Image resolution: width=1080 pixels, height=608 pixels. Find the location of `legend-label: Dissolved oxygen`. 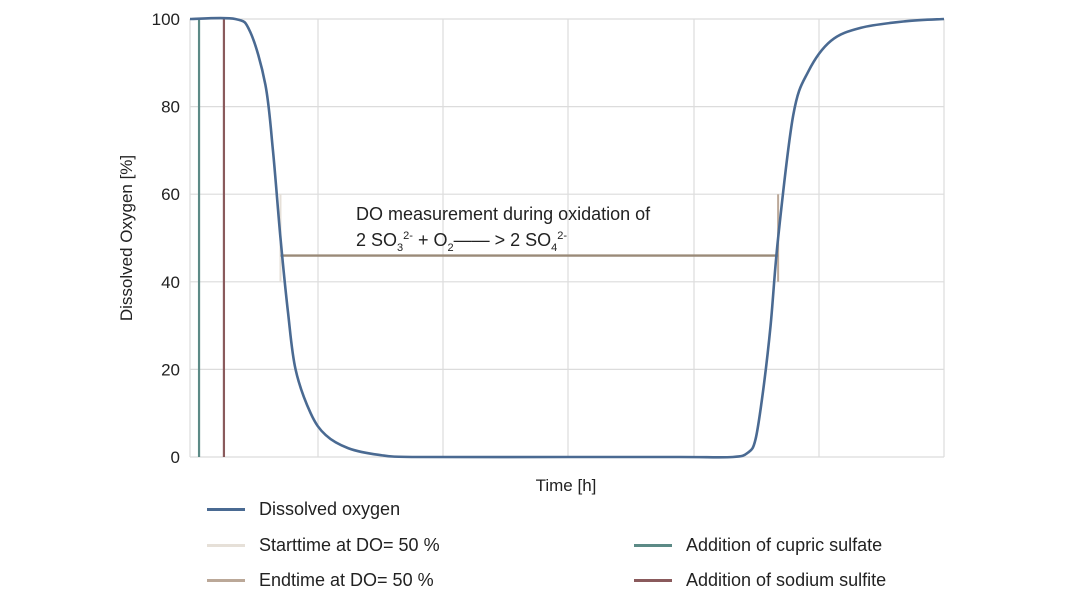

legend-label: Dissolved oxygen is located at coordinates (330, 509).